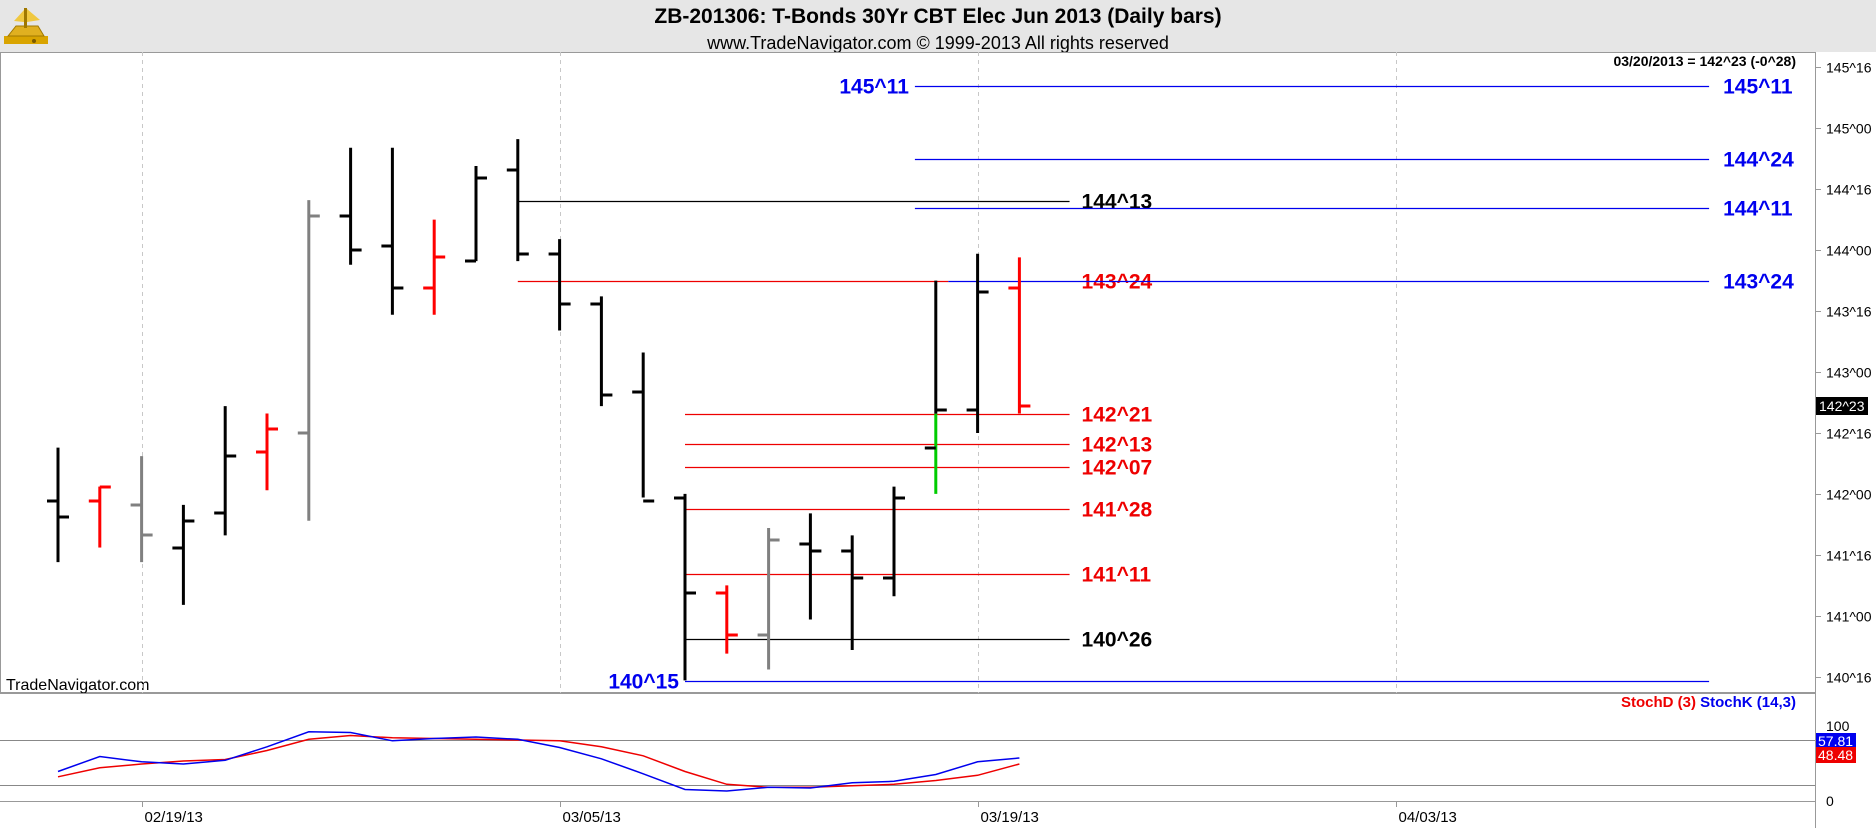  What do you see at coordinates (1849, 556) in the screenshot?
I see `price-axis-label: 141^16` at bounding box center [1849, 556].